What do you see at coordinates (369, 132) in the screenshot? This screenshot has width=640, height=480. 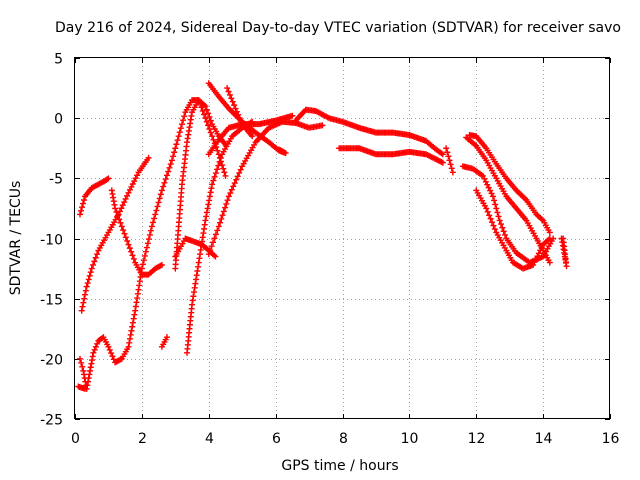 I see `series-arc14` at bounding box center [369, 132].